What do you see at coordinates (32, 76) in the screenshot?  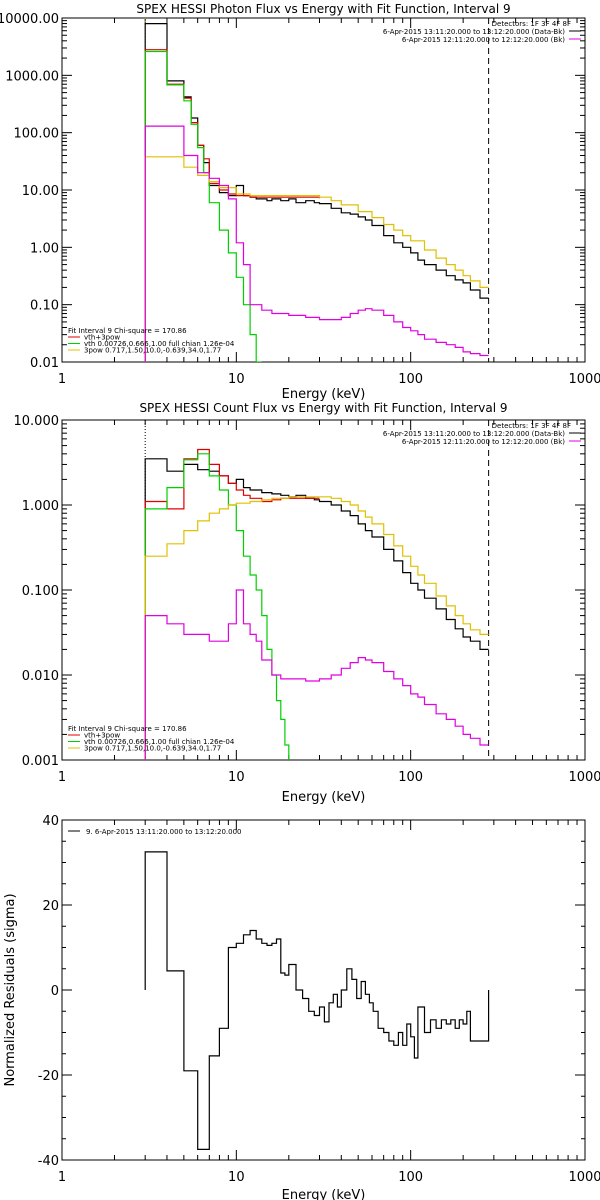 I see `y-tick-label: 1000.00` at bounding box center [32, 76].